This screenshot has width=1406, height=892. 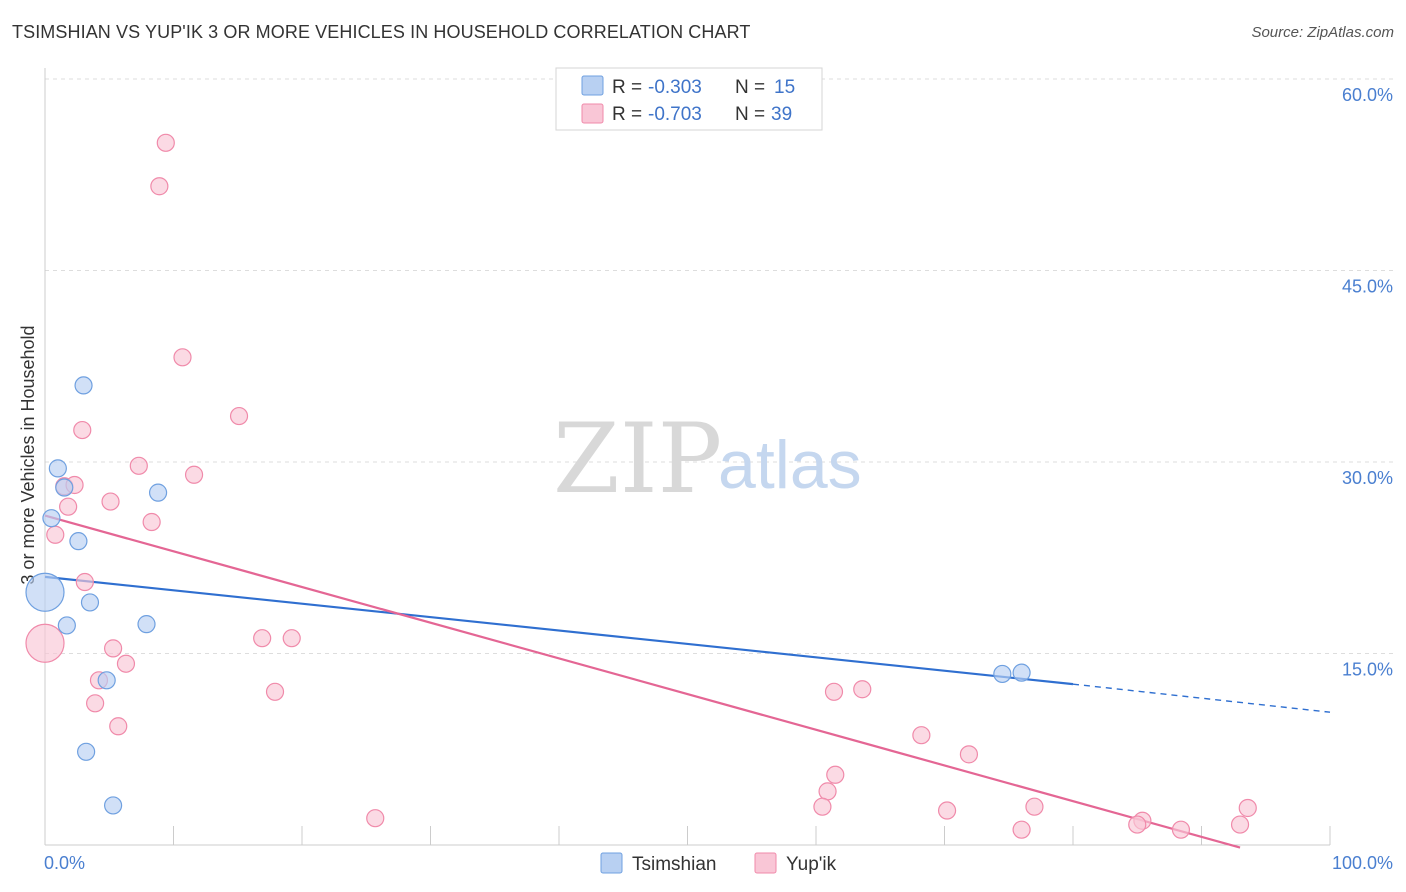 I want to click on watermark-zip: ZIP, so click(x=637, y=459).